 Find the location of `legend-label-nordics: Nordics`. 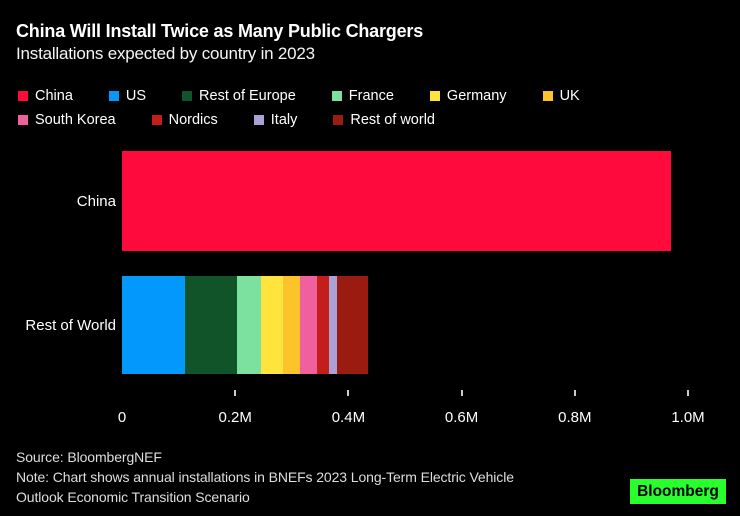

legend-label-nordics: Nordics is located at coordinates (193, 120).